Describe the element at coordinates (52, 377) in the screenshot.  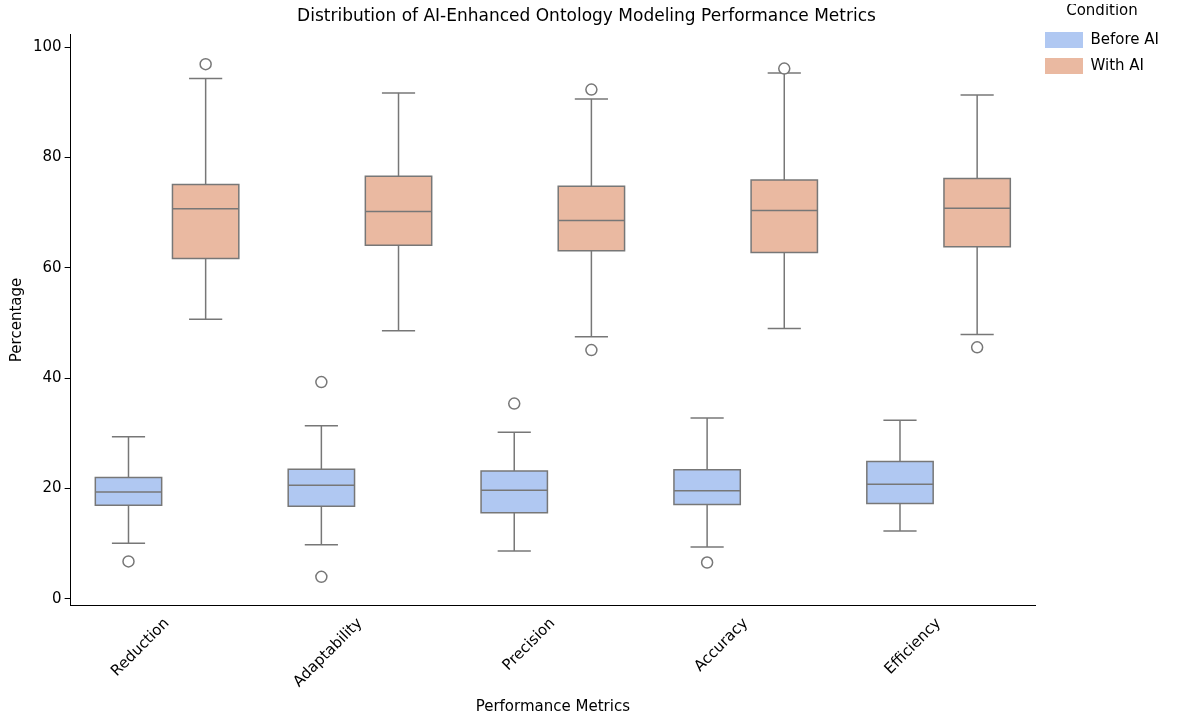
I see `y-tick-label: 40` at that location.